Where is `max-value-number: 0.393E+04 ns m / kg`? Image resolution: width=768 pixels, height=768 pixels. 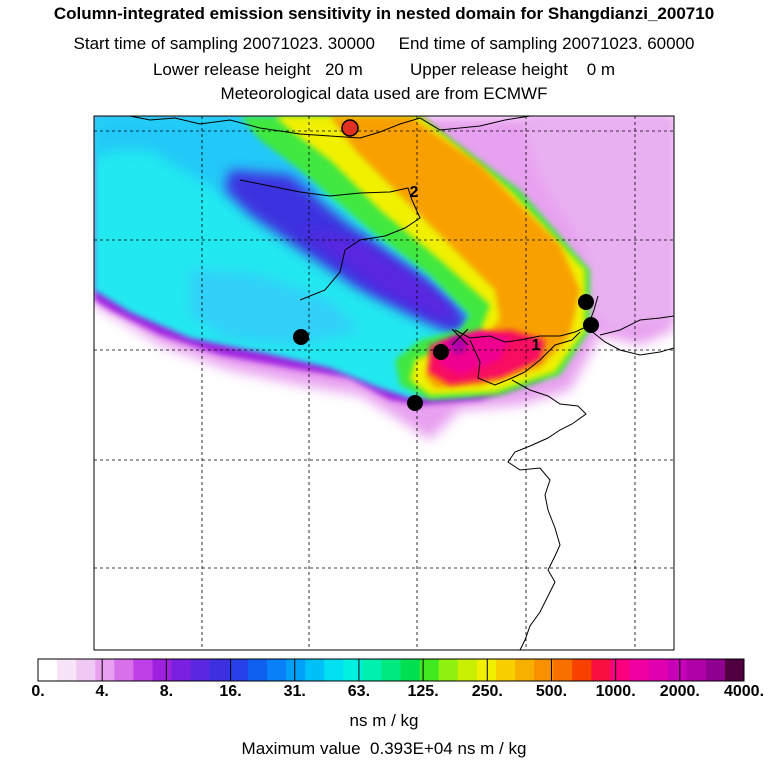
max-value-number: 0.393E+04 ns m / kg is located at coordinates (448, 748).